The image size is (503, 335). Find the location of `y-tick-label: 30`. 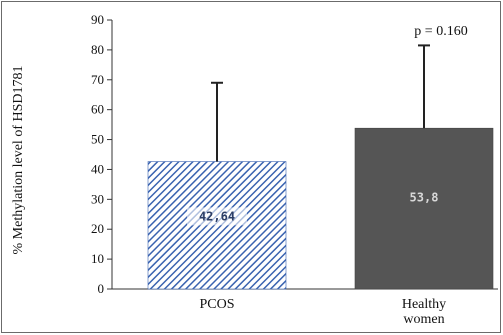

y-tick-label: 30 is located at coordinates (97, 198).